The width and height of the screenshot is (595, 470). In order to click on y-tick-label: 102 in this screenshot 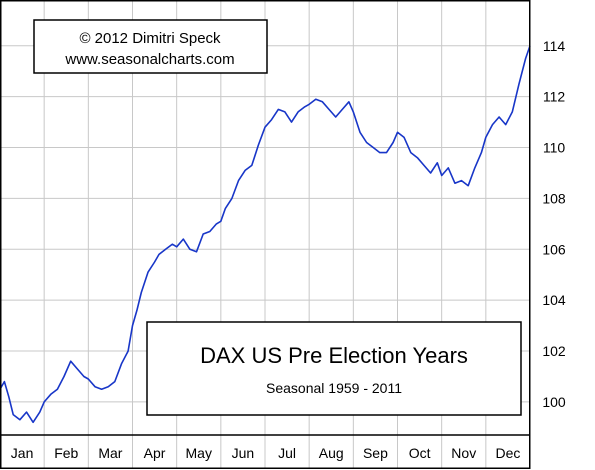, I will do `click(554, 351)`.